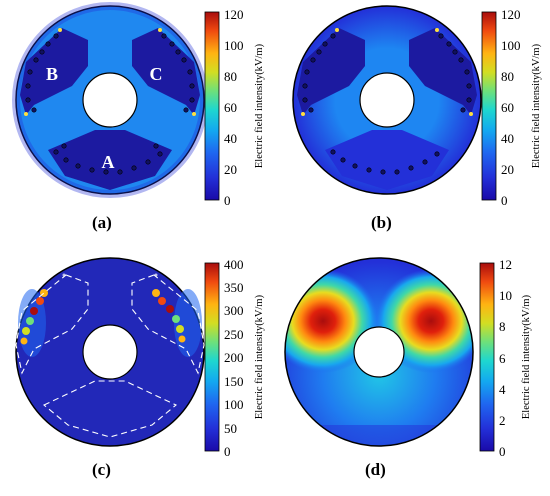 The height and width of the screenshot is (496, 550). I want to click on colorbar-tick: 12, so click(505, 264).